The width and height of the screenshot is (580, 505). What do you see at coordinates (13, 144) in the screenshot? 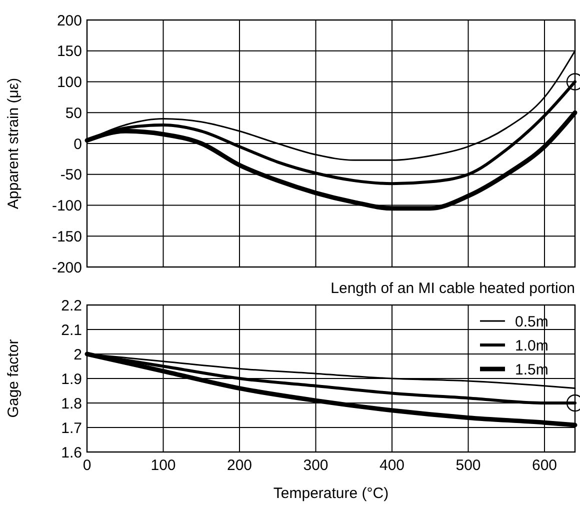
I see `y-axis-title: Apparent strain (με)` at bounding box center [13, 144].